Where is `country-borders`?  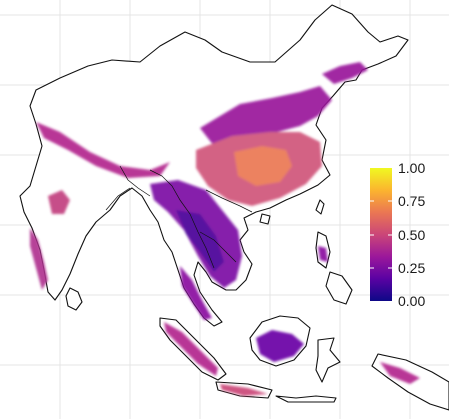
country-borders is located at coordinates (179, 217).